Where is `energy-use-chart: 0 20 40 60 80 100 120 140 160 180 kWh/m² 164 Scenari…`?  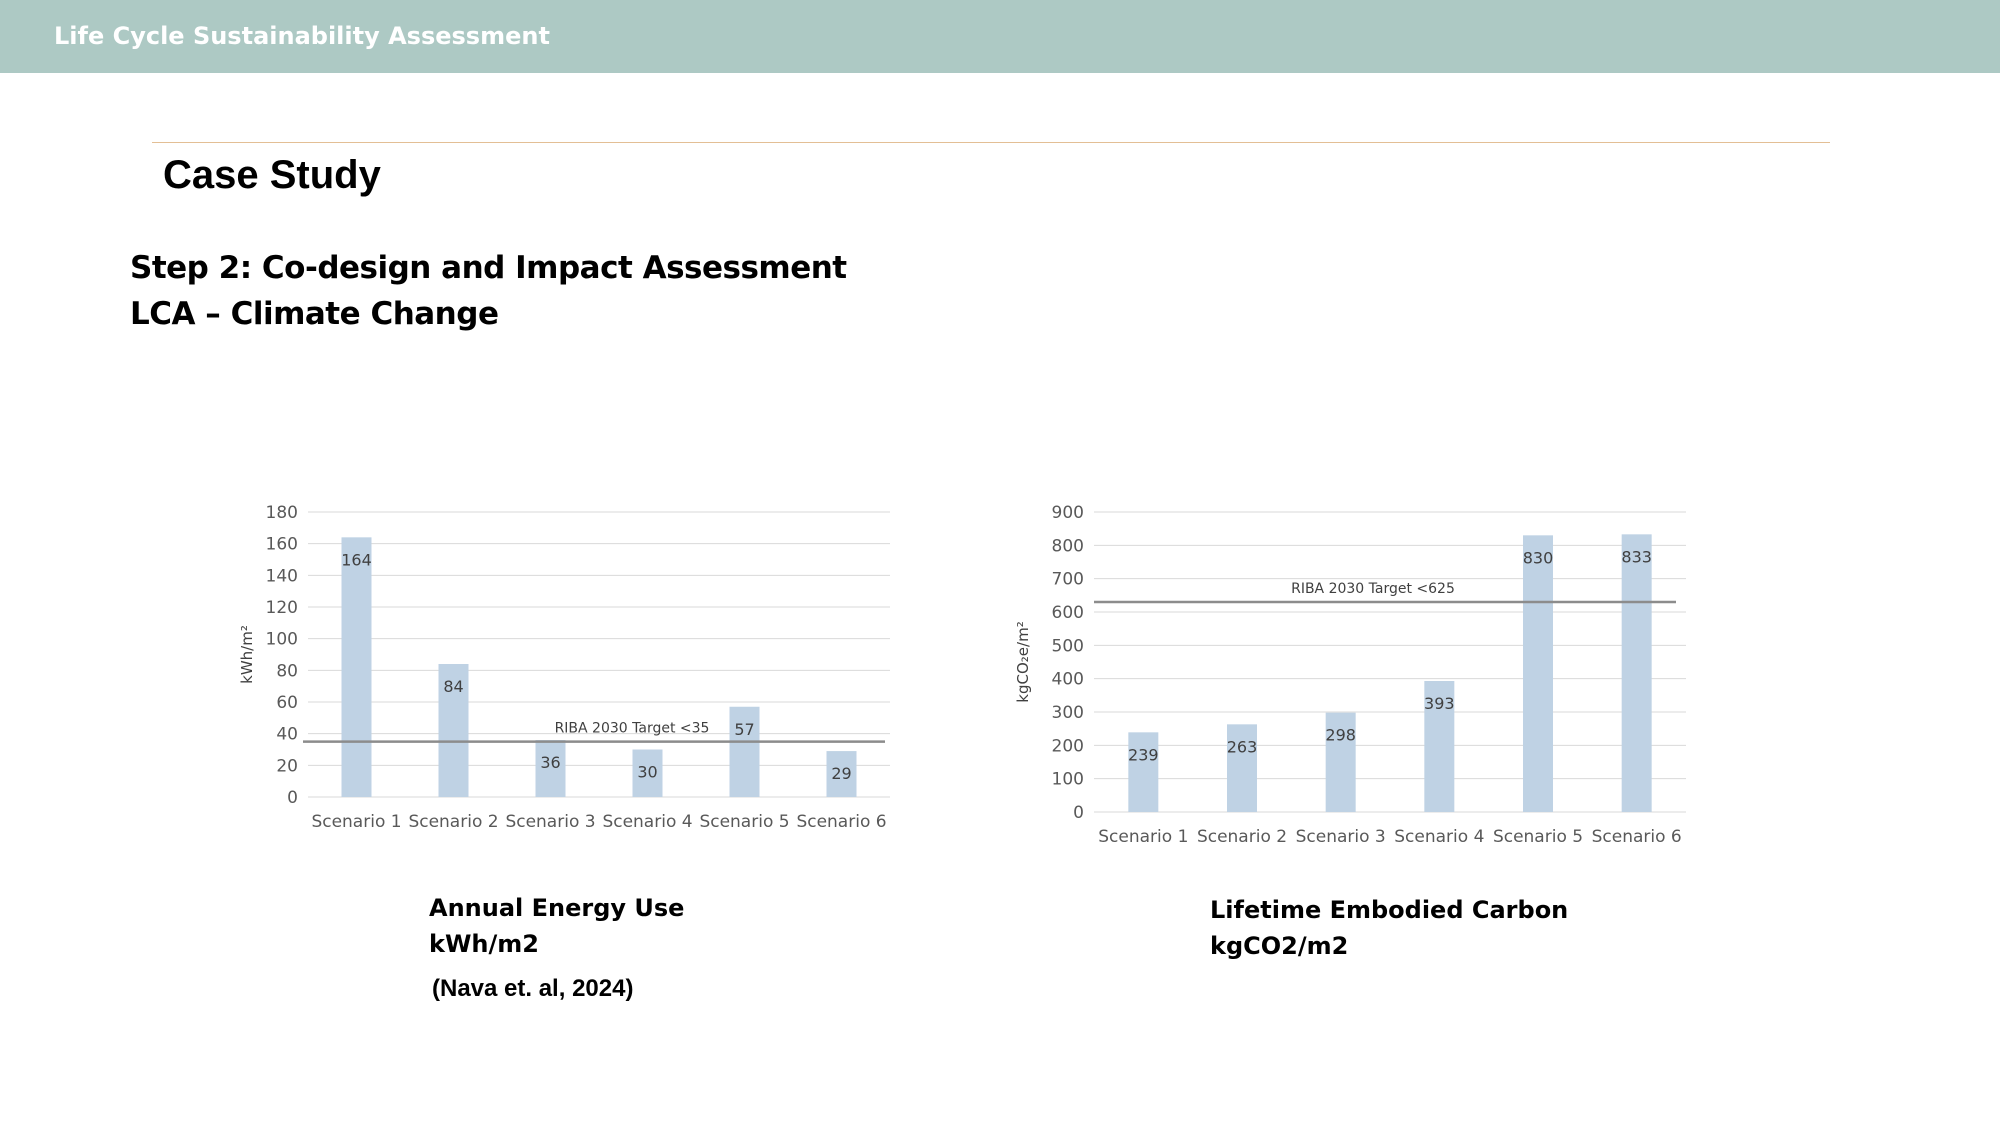
energy-use-chart: 0 20 40 60 80 100 120 140 160 180 kWh/m² 164 Scenari… is located at coordinates (564, 667).